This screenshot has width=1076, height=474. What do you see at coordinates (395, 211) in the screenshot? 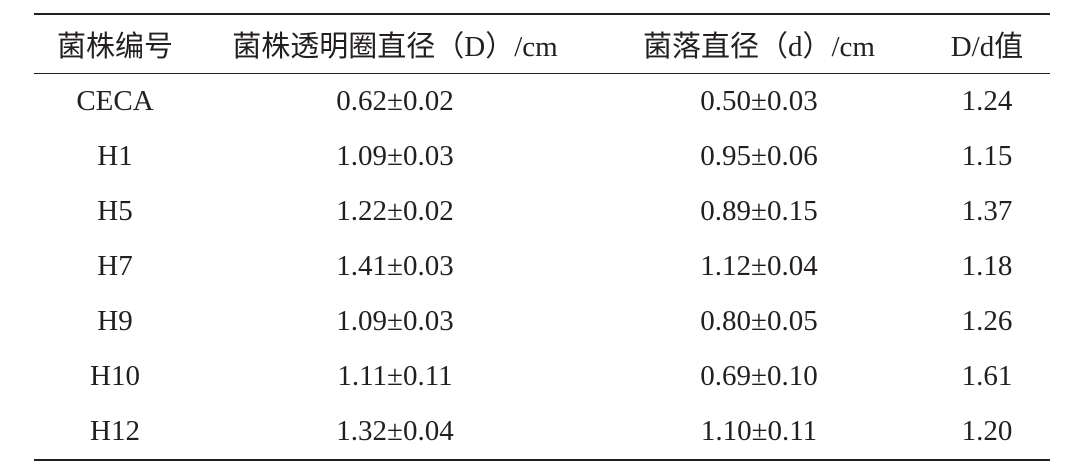
I see `table-cell: 1.22±0.02` at bounding box center [395, 211].